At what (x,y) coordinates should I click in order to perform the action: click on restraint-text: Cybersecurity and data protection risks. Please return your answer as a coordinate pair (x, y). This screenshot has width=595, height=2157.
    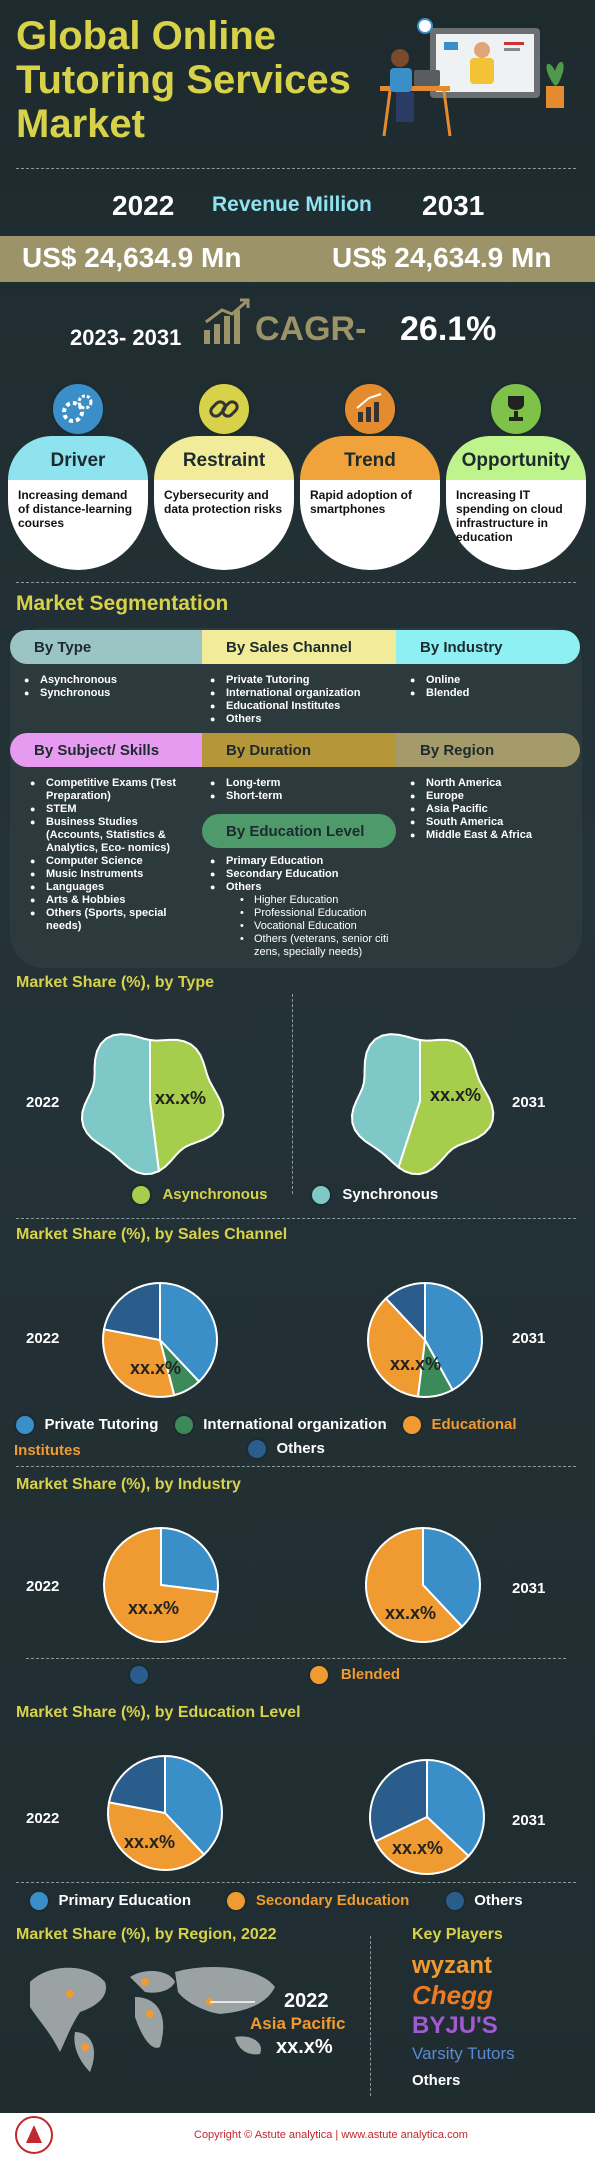
    Looking at the image, I should click on (224, 525).